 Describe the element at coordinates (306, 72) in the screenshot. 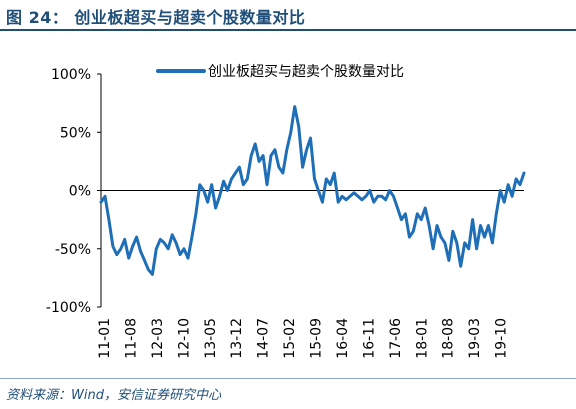

I see `legend-label: 创业板超买与超卖个股数量对比` at that location.